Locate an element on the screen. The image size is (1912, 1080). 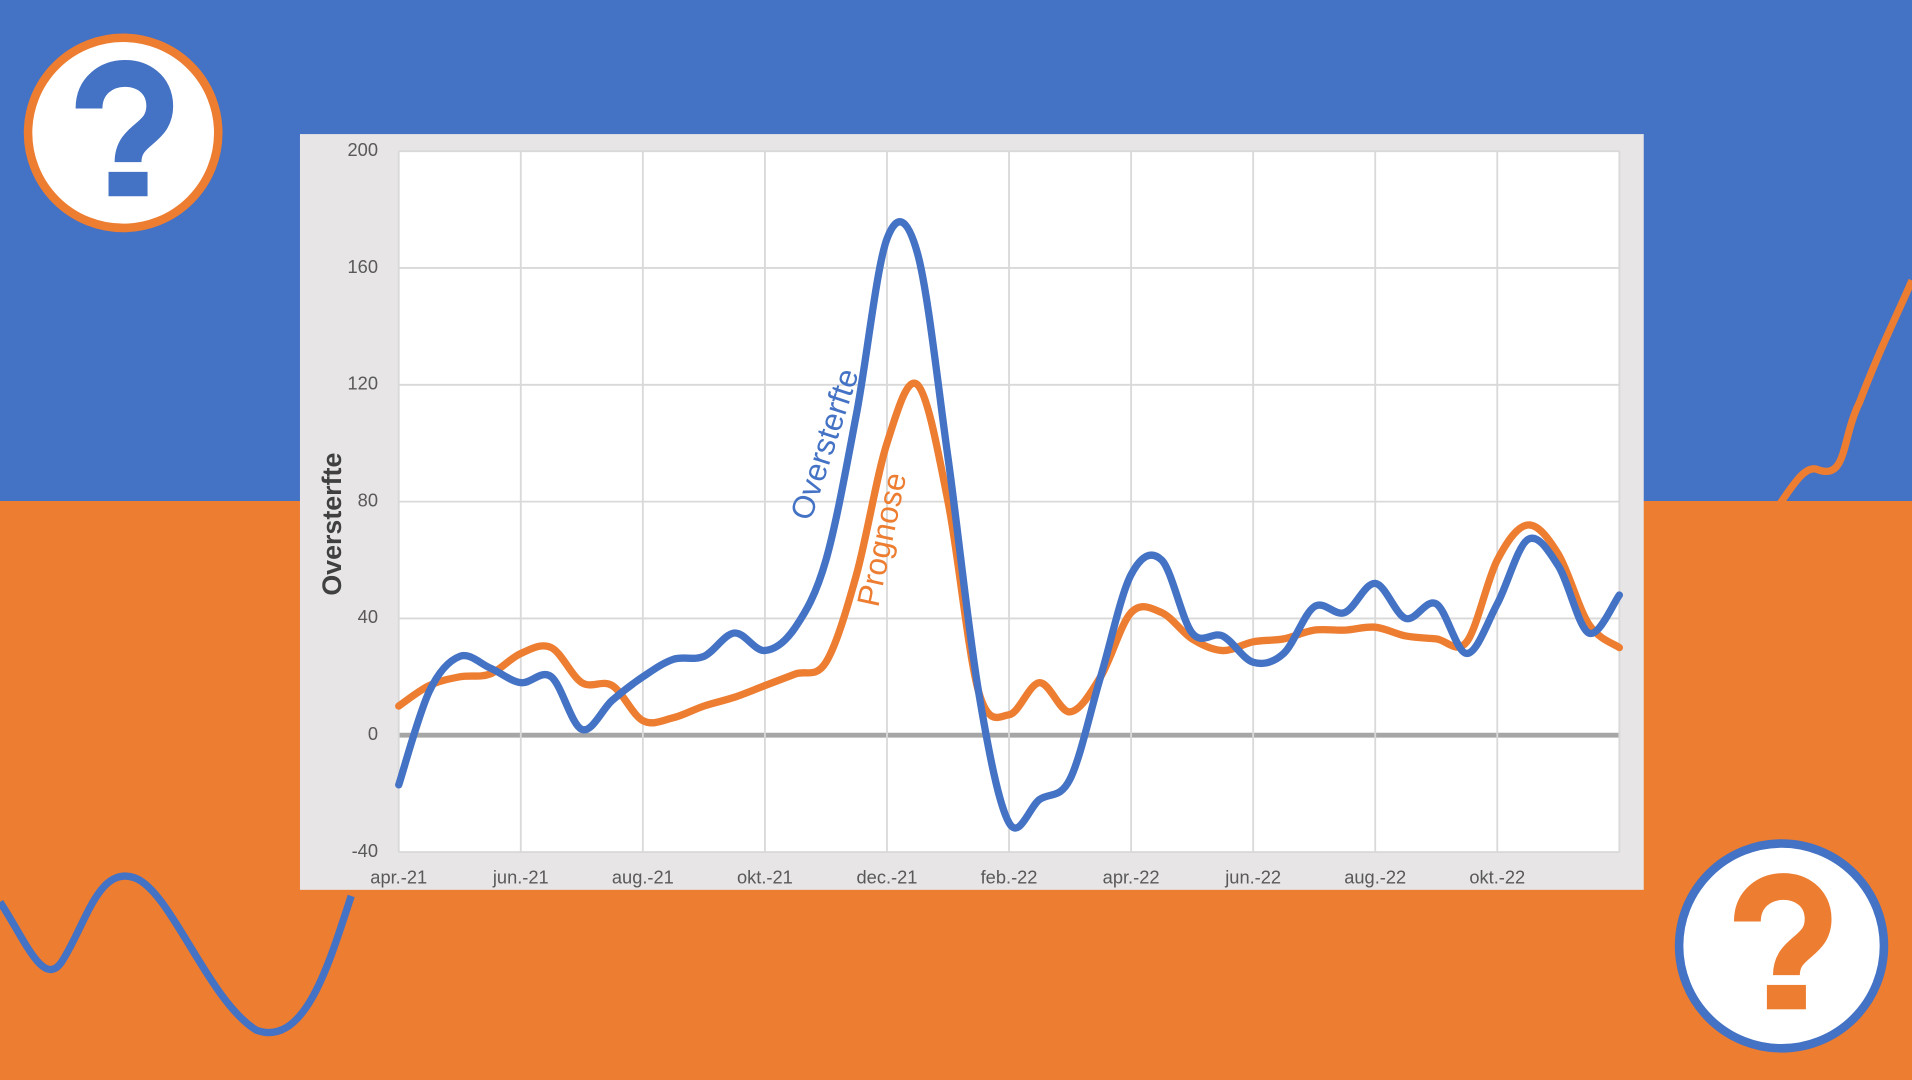
x-tick-label: dec.-21 is located at coordinates (887, 877).